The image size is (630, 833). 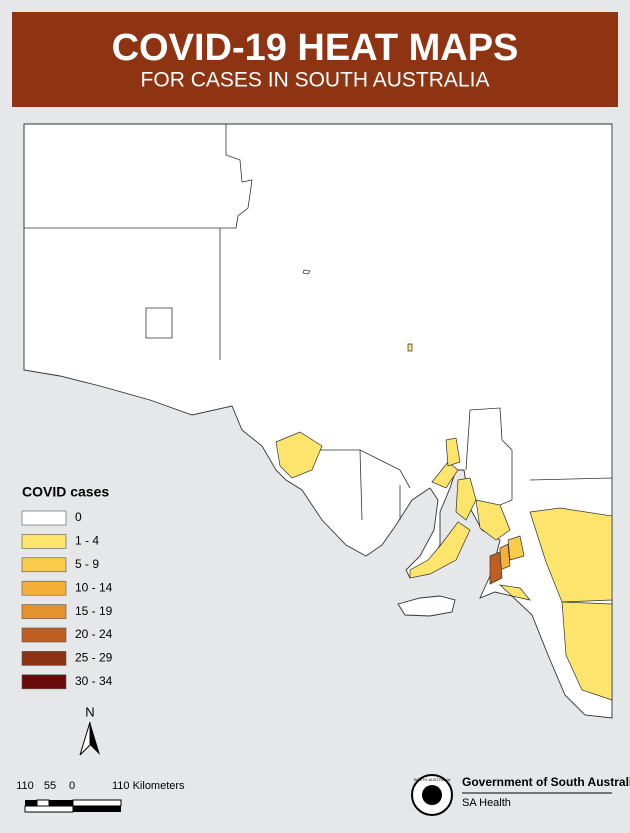 I want to click on scale-label: 110 Kilometers, so click(x=148, y=786).